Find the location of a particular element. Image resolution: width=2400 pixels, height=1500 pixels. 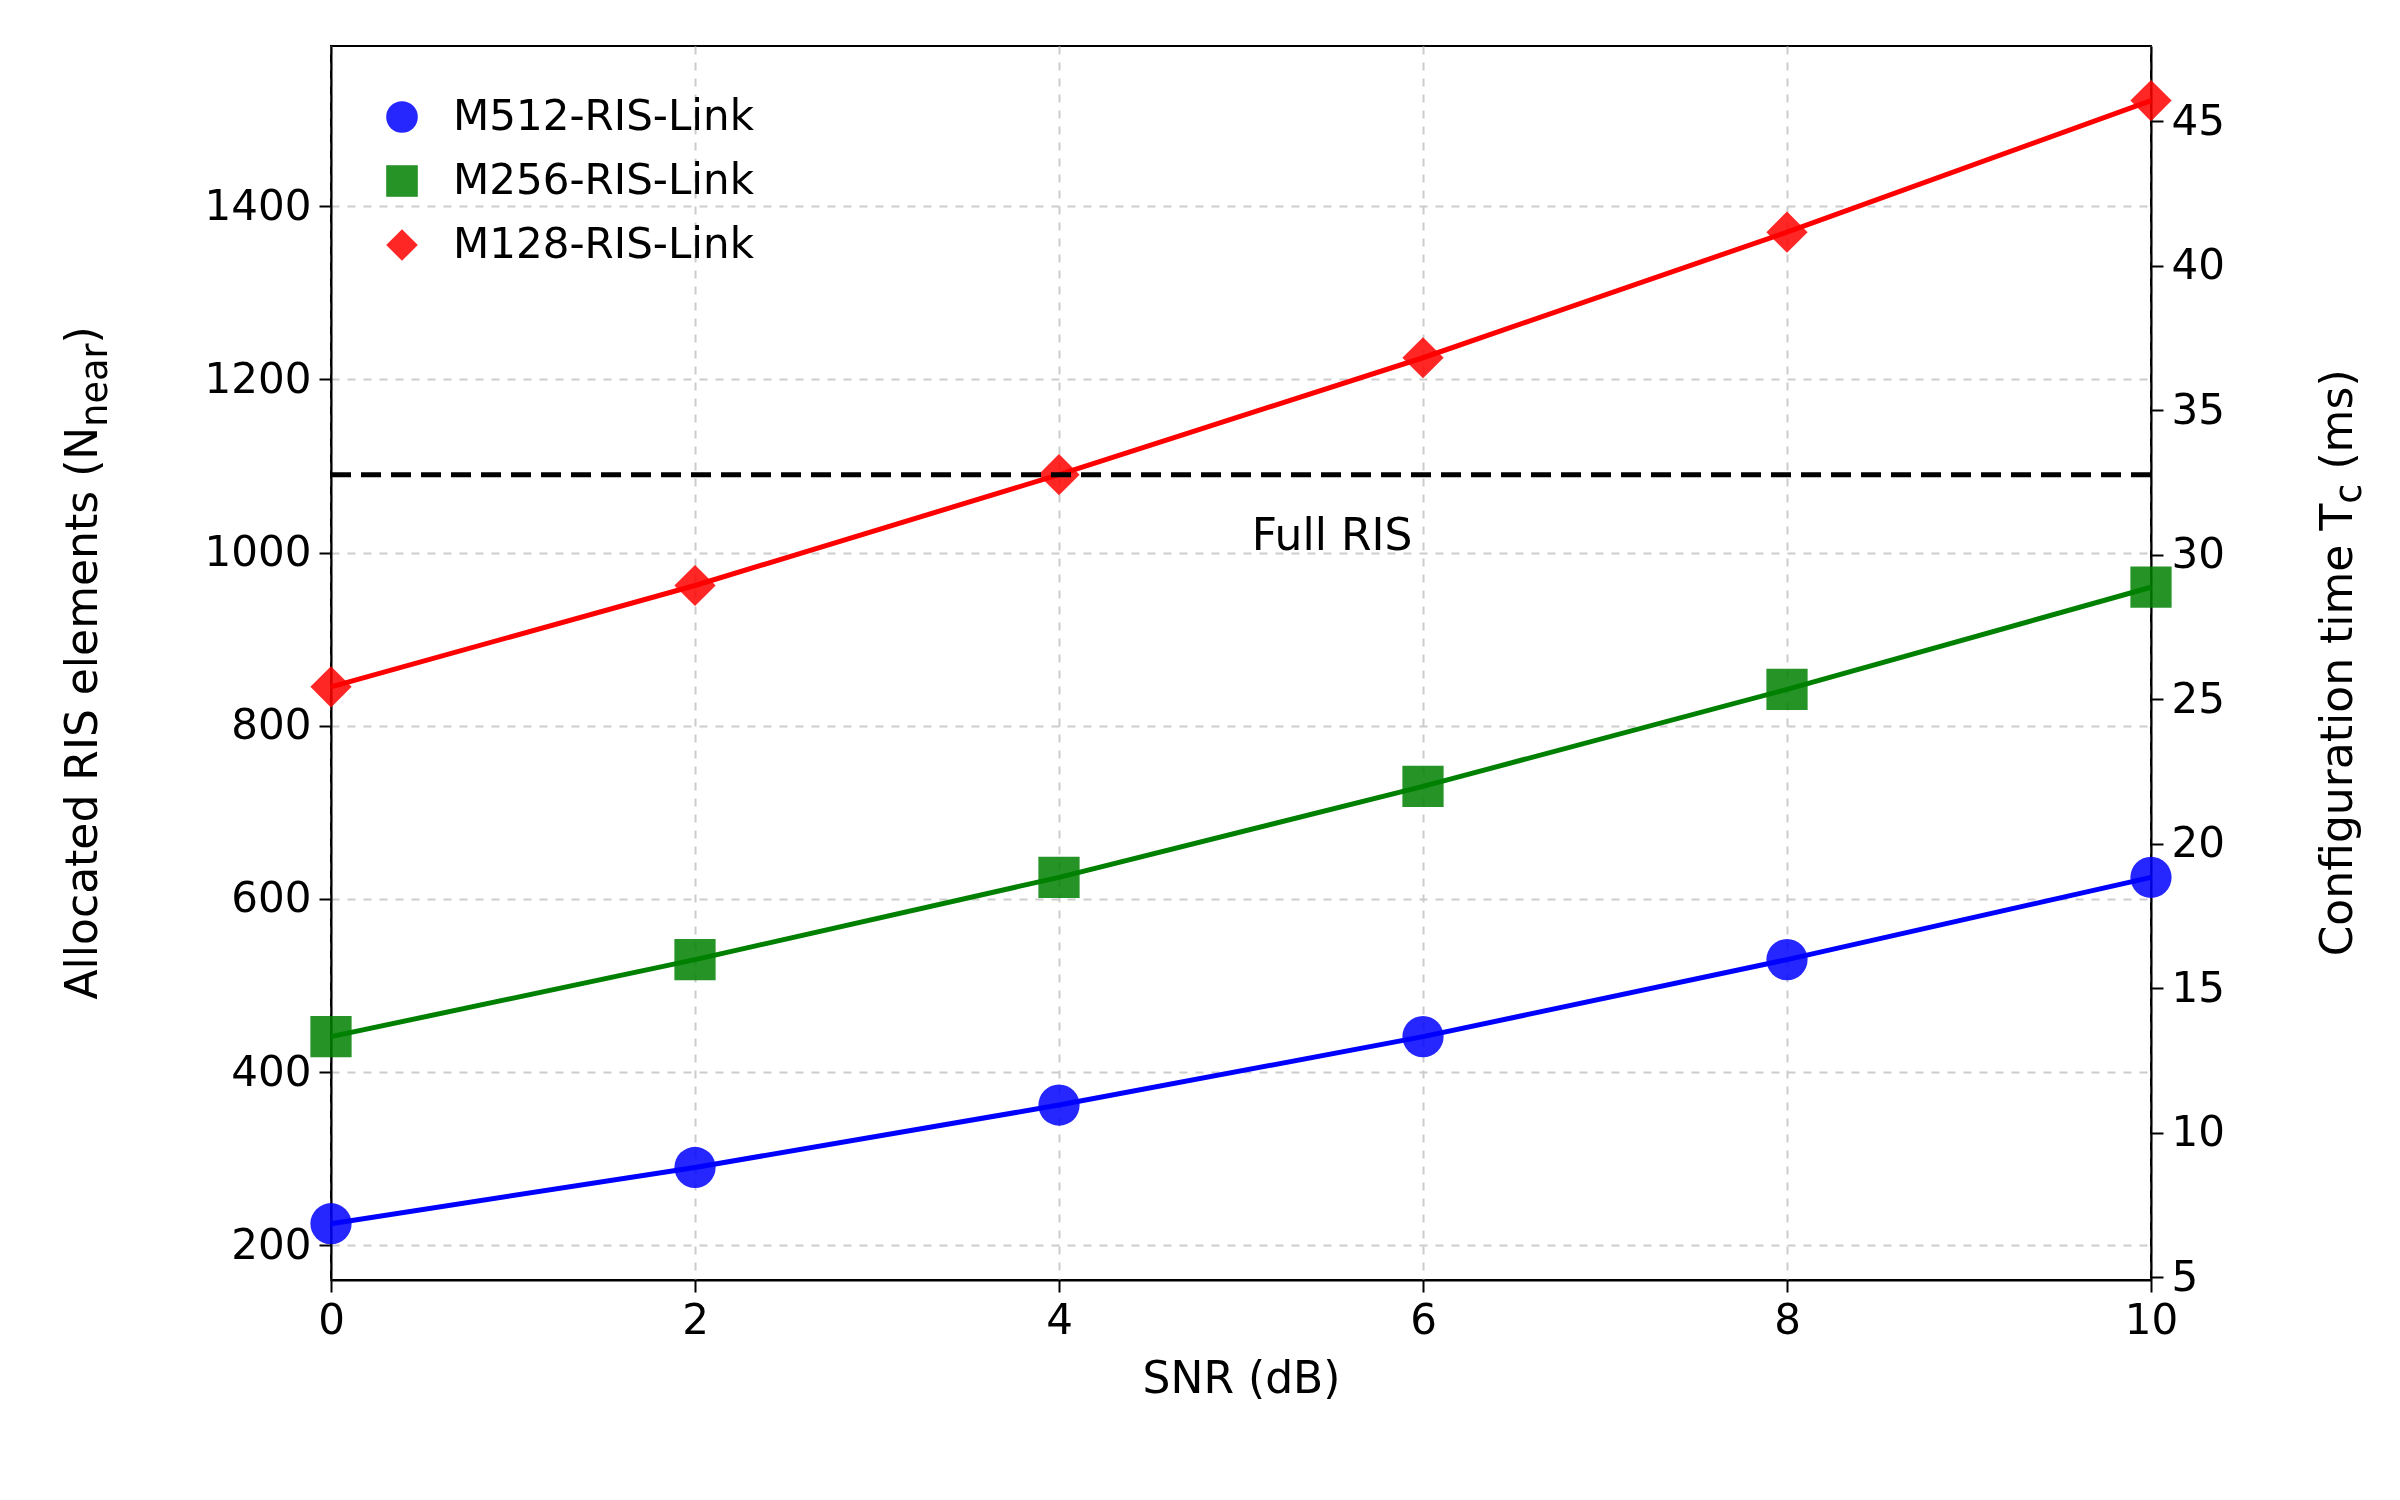

x-tick-label: 6 is located at coordinates (1423, 1319).